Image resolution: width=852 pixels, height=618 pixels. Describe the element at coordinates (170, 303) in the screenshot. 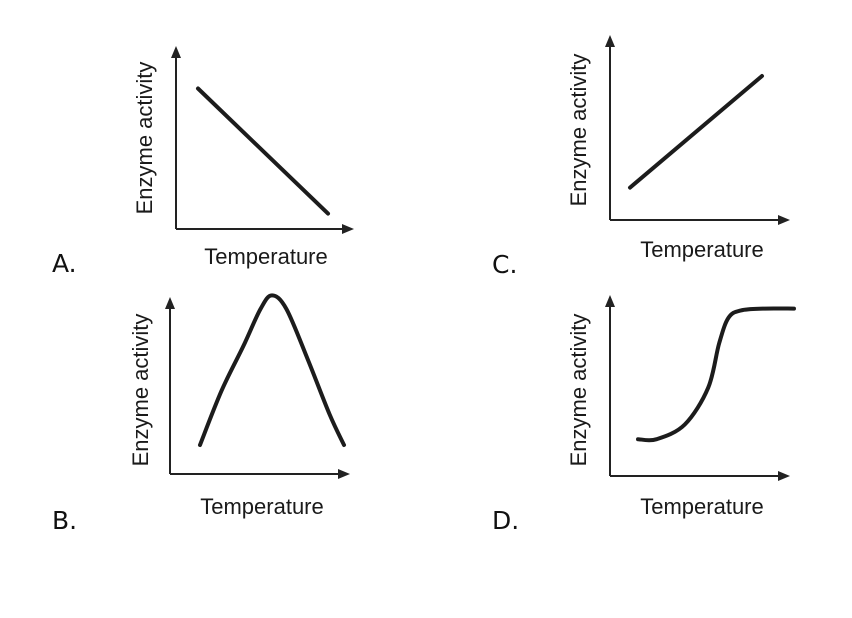

I see `y-axis-arrow-b` at that location.